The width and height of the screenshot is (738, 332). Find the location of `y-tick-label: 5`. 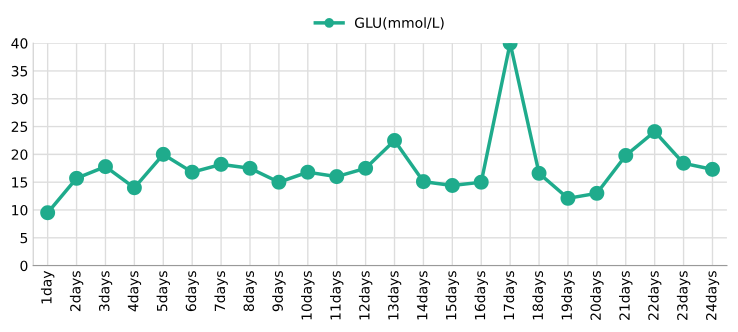

y-tick-label: 5 is located at coordinates (24, 238).